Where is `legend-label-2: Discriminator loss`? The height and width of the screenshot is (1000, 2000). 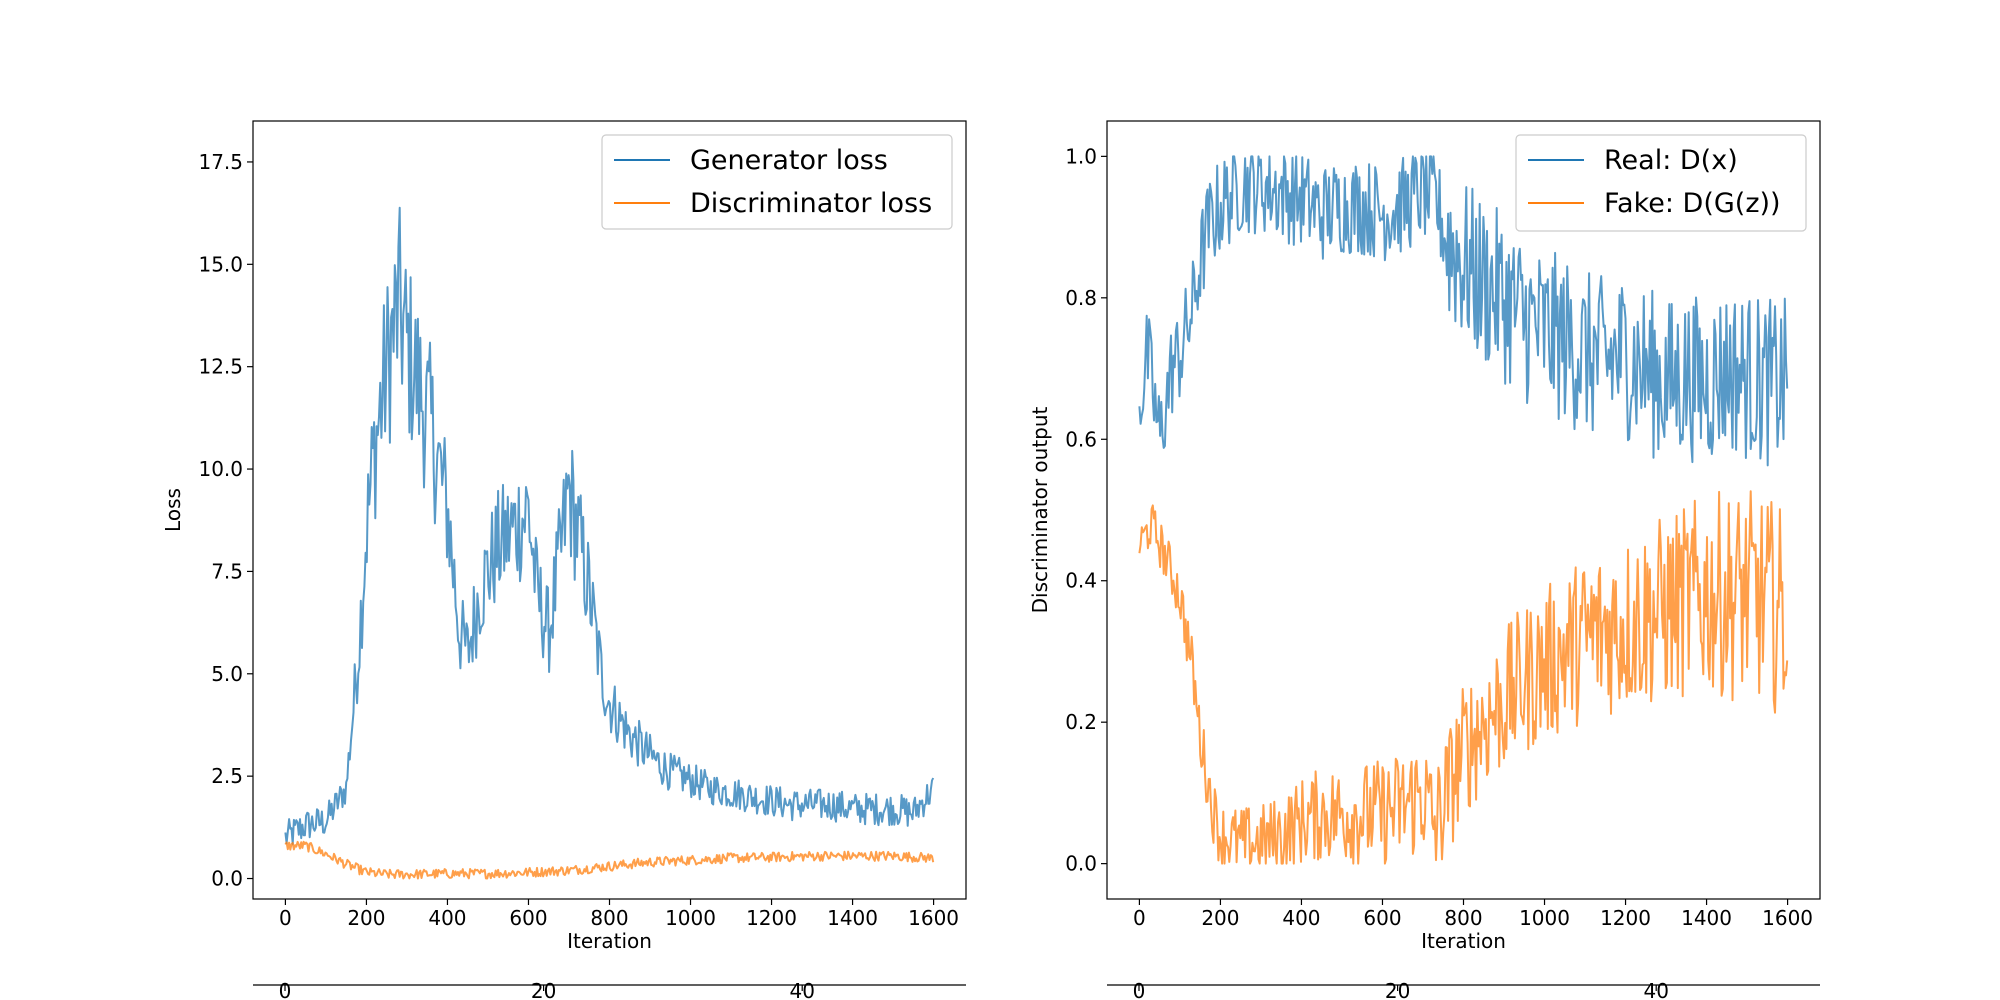
legend-label-2: Discriminator loss is located at coordinates (811, 203).